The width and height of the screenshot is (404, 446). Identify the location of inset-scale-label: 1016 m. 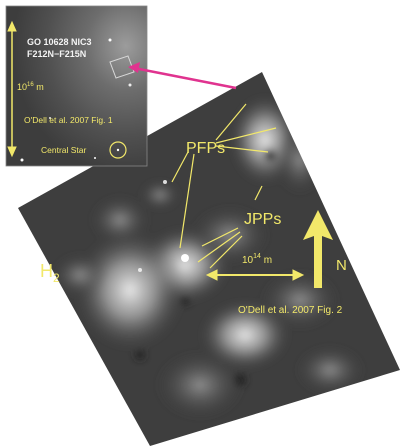
(30, 87).